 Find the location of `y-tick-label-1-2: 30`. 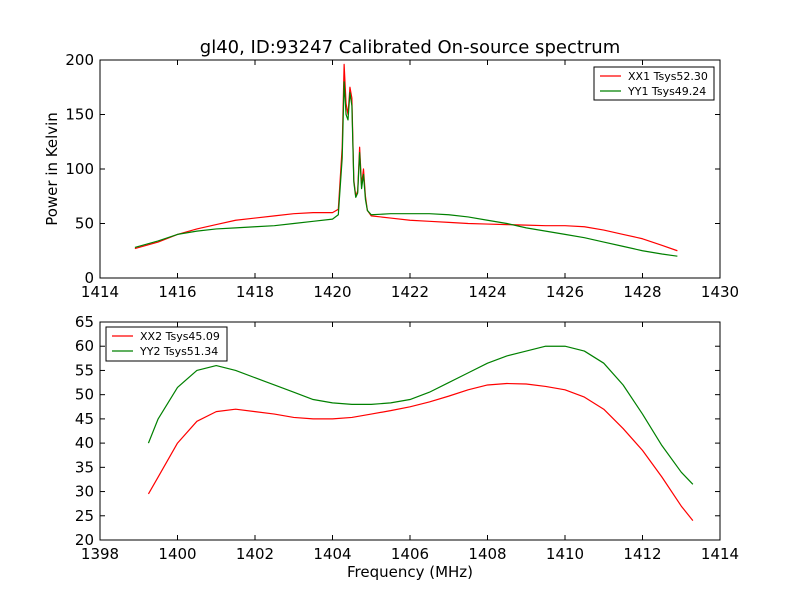

y-tick-label-1-2: 30 is located at coordinates (84, 492).